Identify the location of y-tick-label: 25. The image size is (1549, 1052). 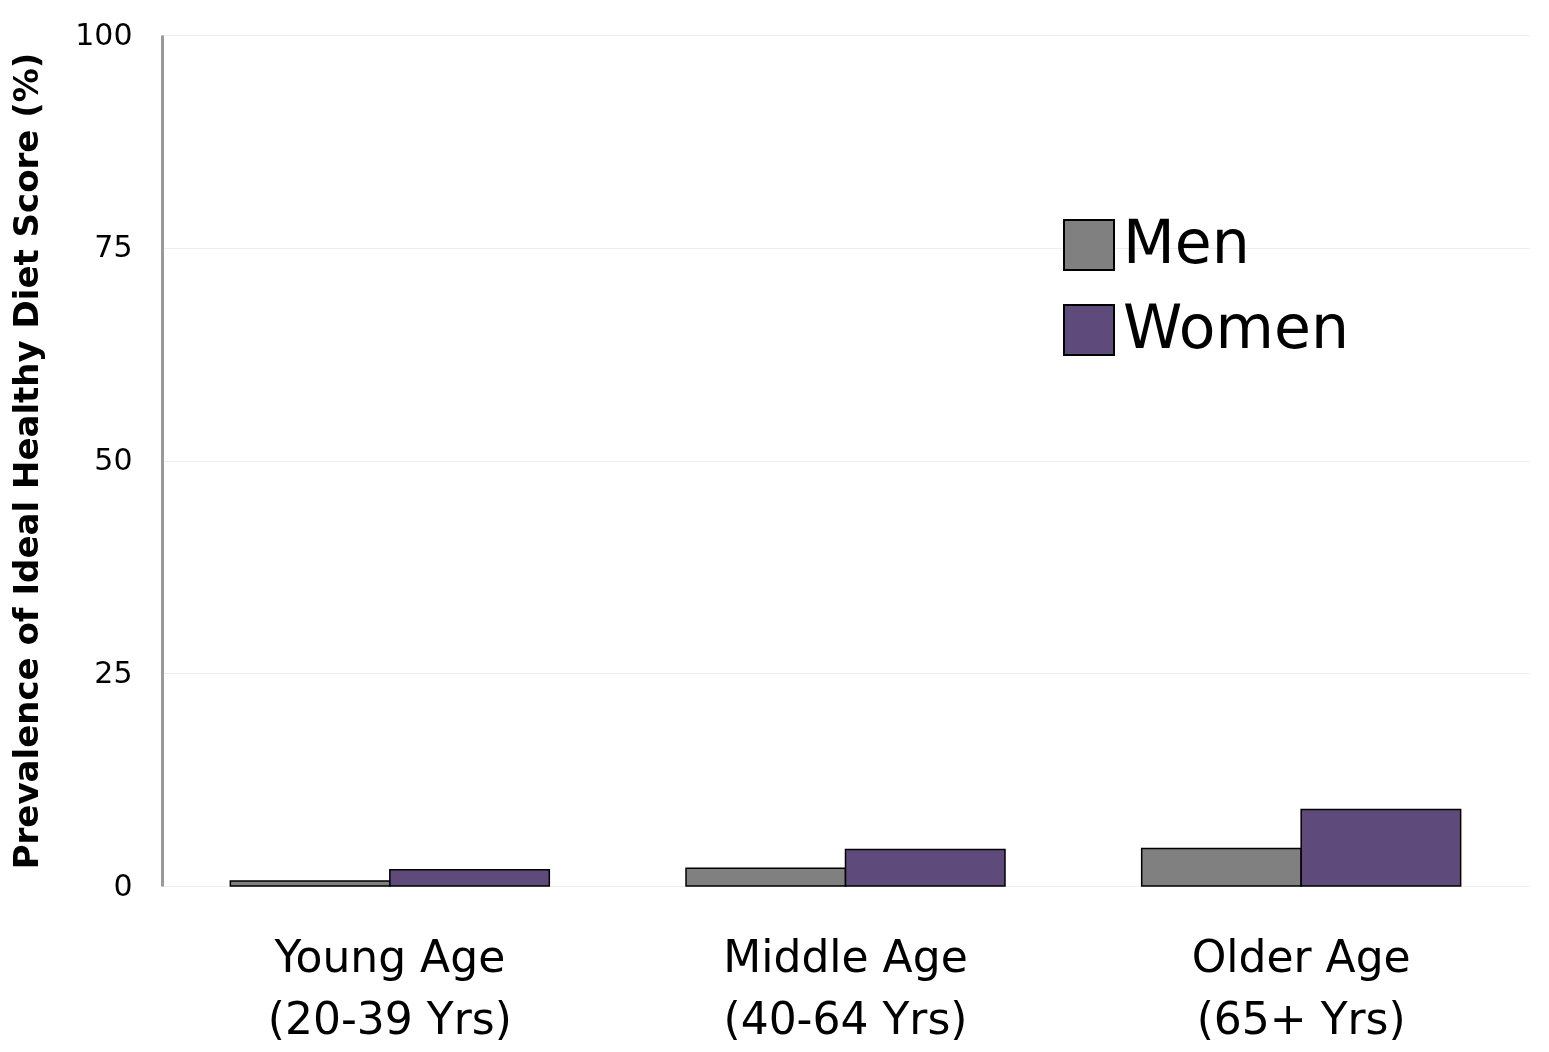
(113, 672).